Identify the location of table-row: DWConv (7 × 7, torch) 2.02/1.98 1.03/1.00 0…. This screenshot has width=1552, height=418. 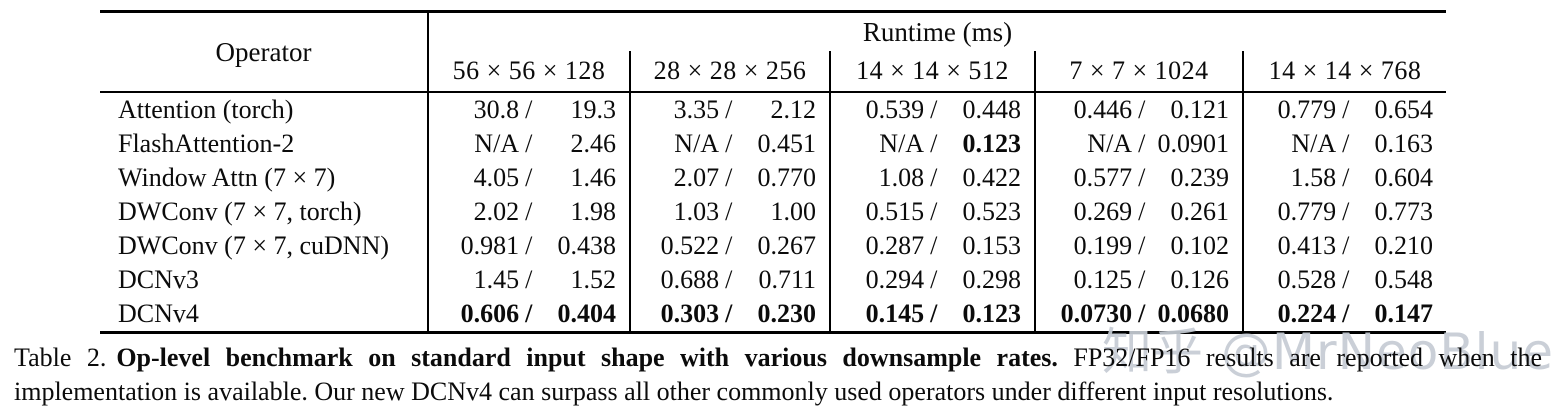
(773, 212).